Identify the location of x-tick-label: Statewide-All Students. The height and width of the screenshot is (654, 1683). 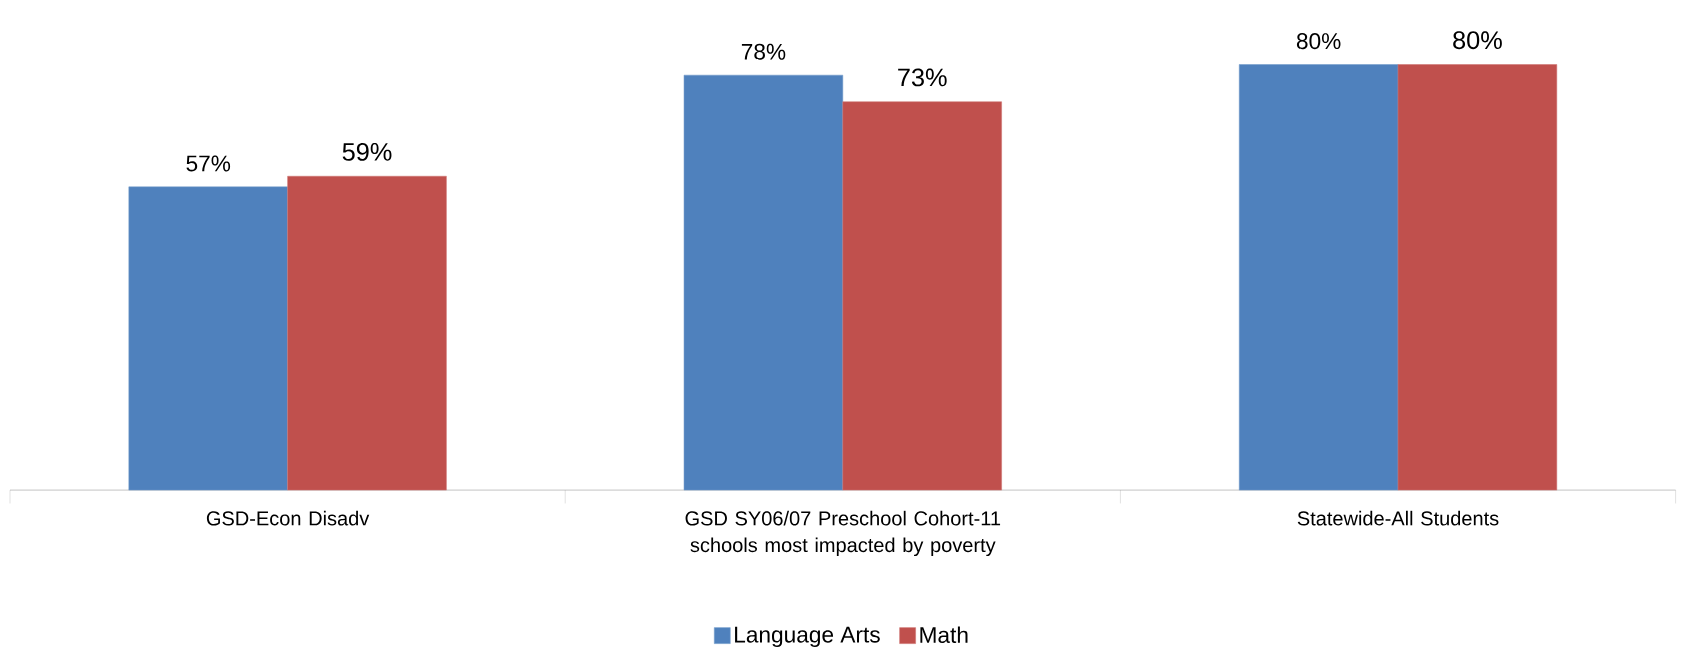
(1398, 518).